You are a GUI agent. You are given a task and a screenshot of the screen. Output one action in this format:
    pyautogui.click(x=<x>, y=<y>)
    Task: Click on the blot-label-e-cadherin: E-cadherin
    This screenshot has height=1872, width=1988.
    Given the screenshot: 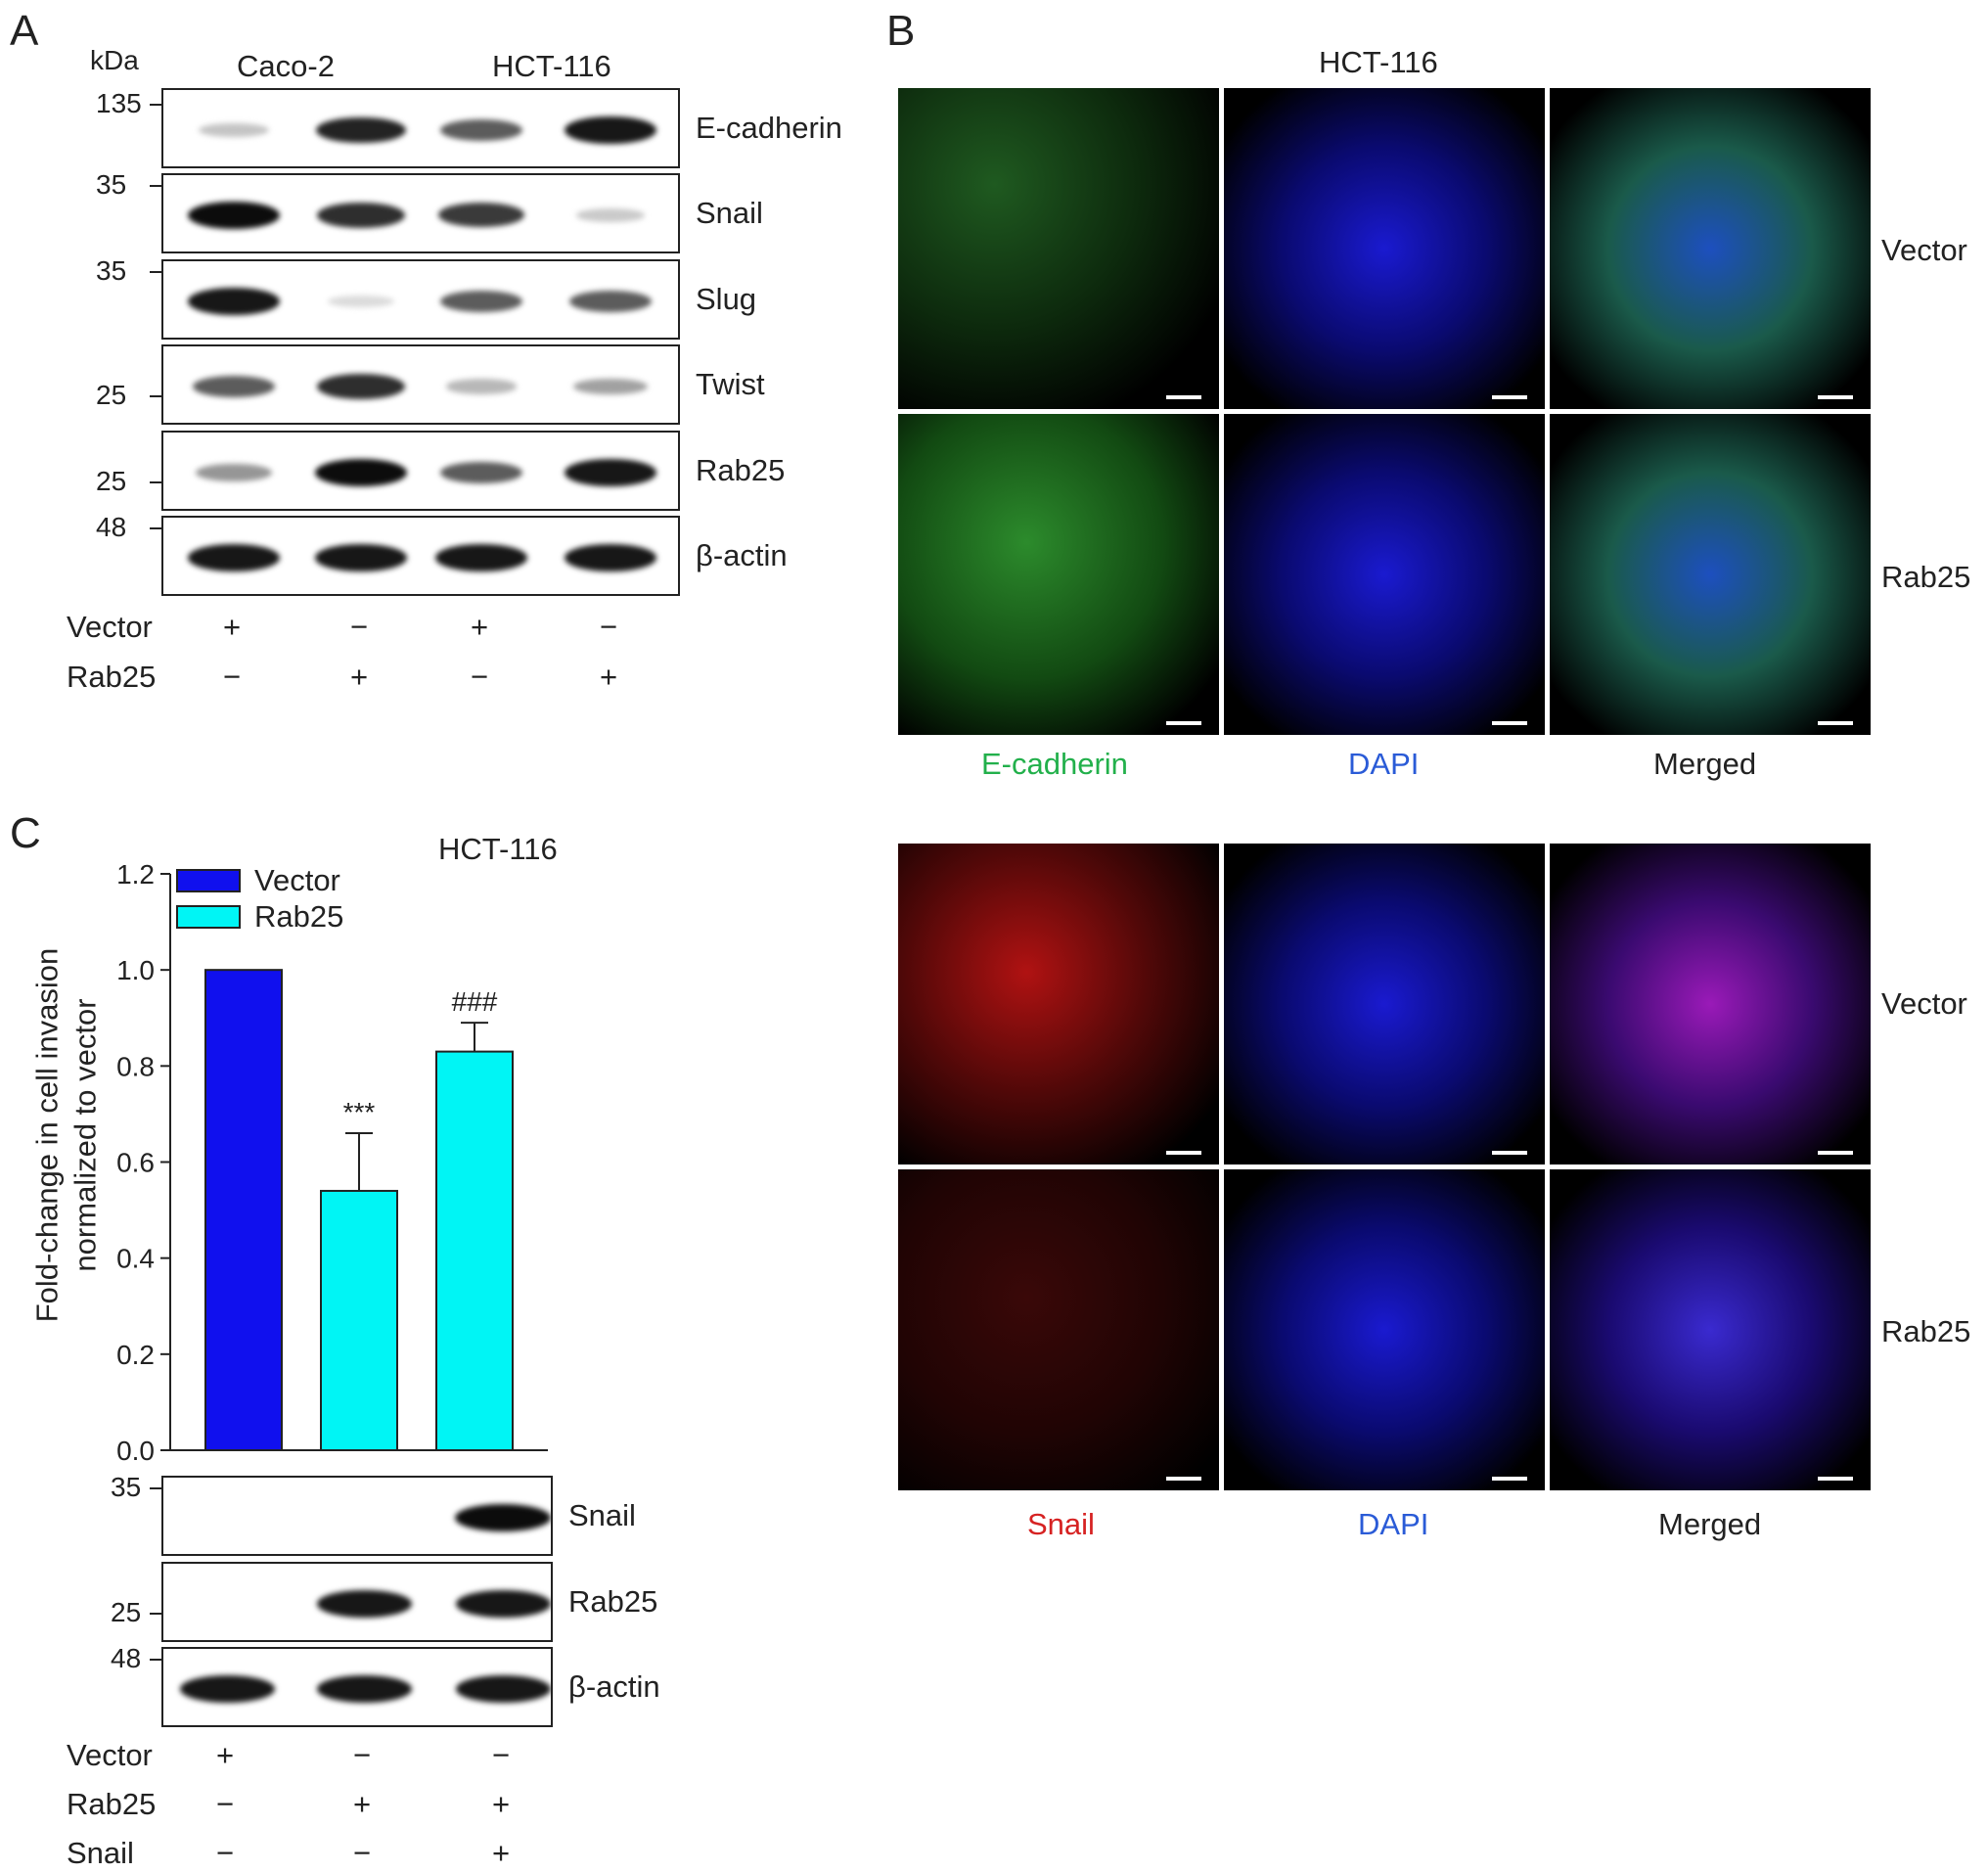 What is the action you would take?
    pyautogui.click(x=769, y=128)
    